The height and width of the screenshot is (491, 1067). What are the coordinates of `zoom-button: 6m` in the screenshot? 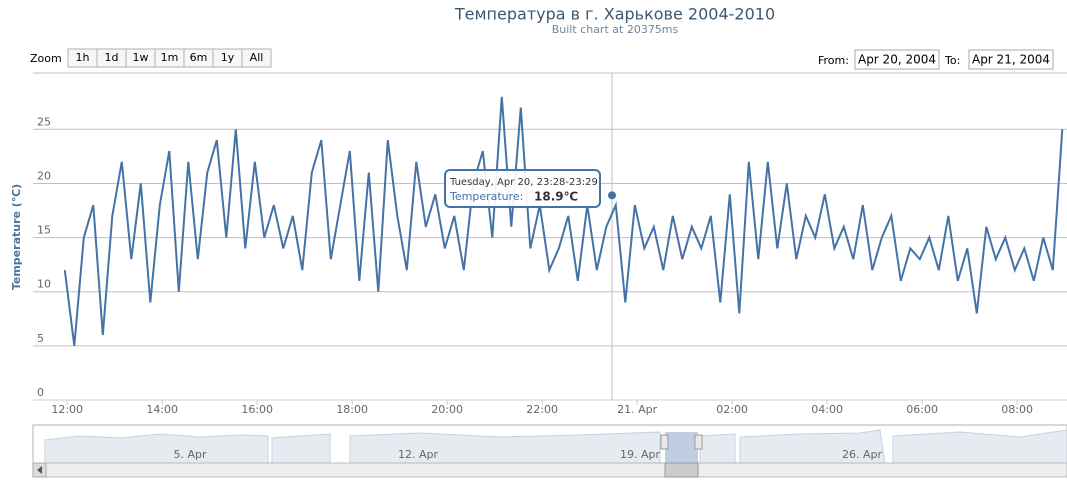 It's located at (198, 58).